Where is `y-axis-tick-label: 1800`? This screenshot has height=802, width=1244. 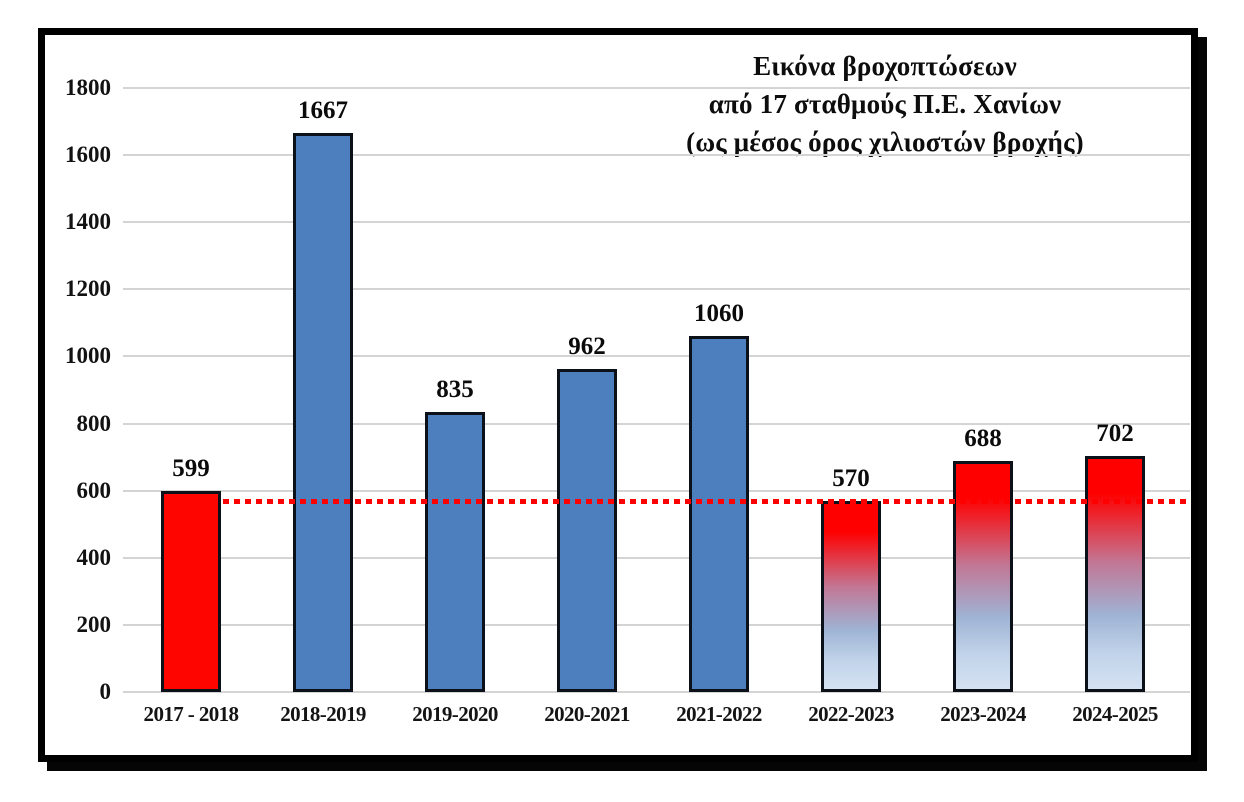 y-axis-tick-label: 1800 is located at coordinates (88, 87).